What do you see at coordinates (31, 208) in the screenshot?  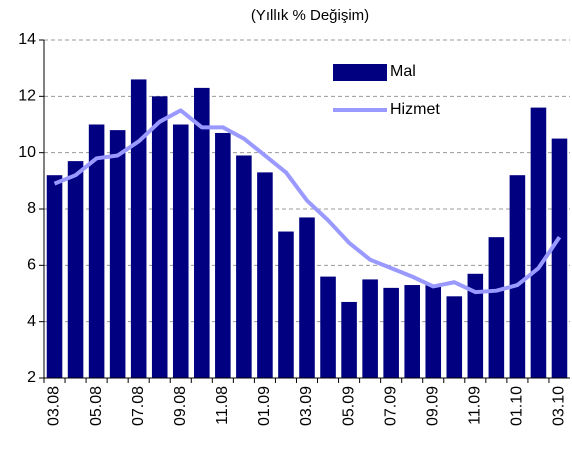 I see `y-tick-label: 8` at bounding box center [31, 208].